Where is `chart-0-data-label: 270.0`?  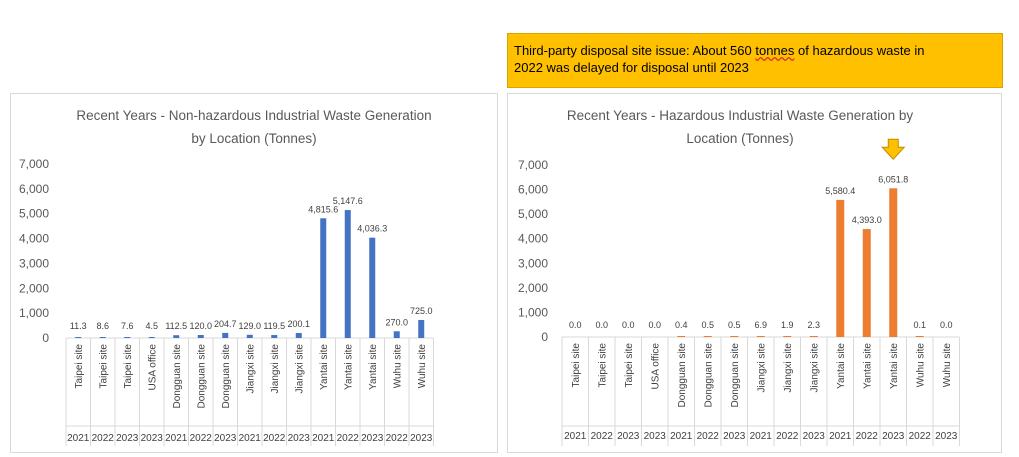
chart-0-data-label: 270.0 is located at coordinates (396, 322).